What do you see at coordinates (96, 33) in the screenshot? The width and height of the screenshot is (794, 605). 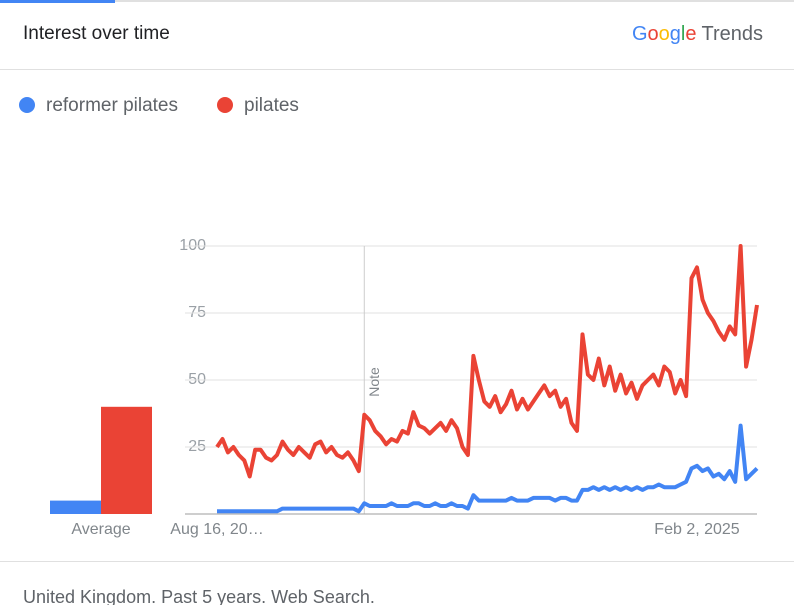 I see `card-title: Interest over time` at bounding box center [96, 33].